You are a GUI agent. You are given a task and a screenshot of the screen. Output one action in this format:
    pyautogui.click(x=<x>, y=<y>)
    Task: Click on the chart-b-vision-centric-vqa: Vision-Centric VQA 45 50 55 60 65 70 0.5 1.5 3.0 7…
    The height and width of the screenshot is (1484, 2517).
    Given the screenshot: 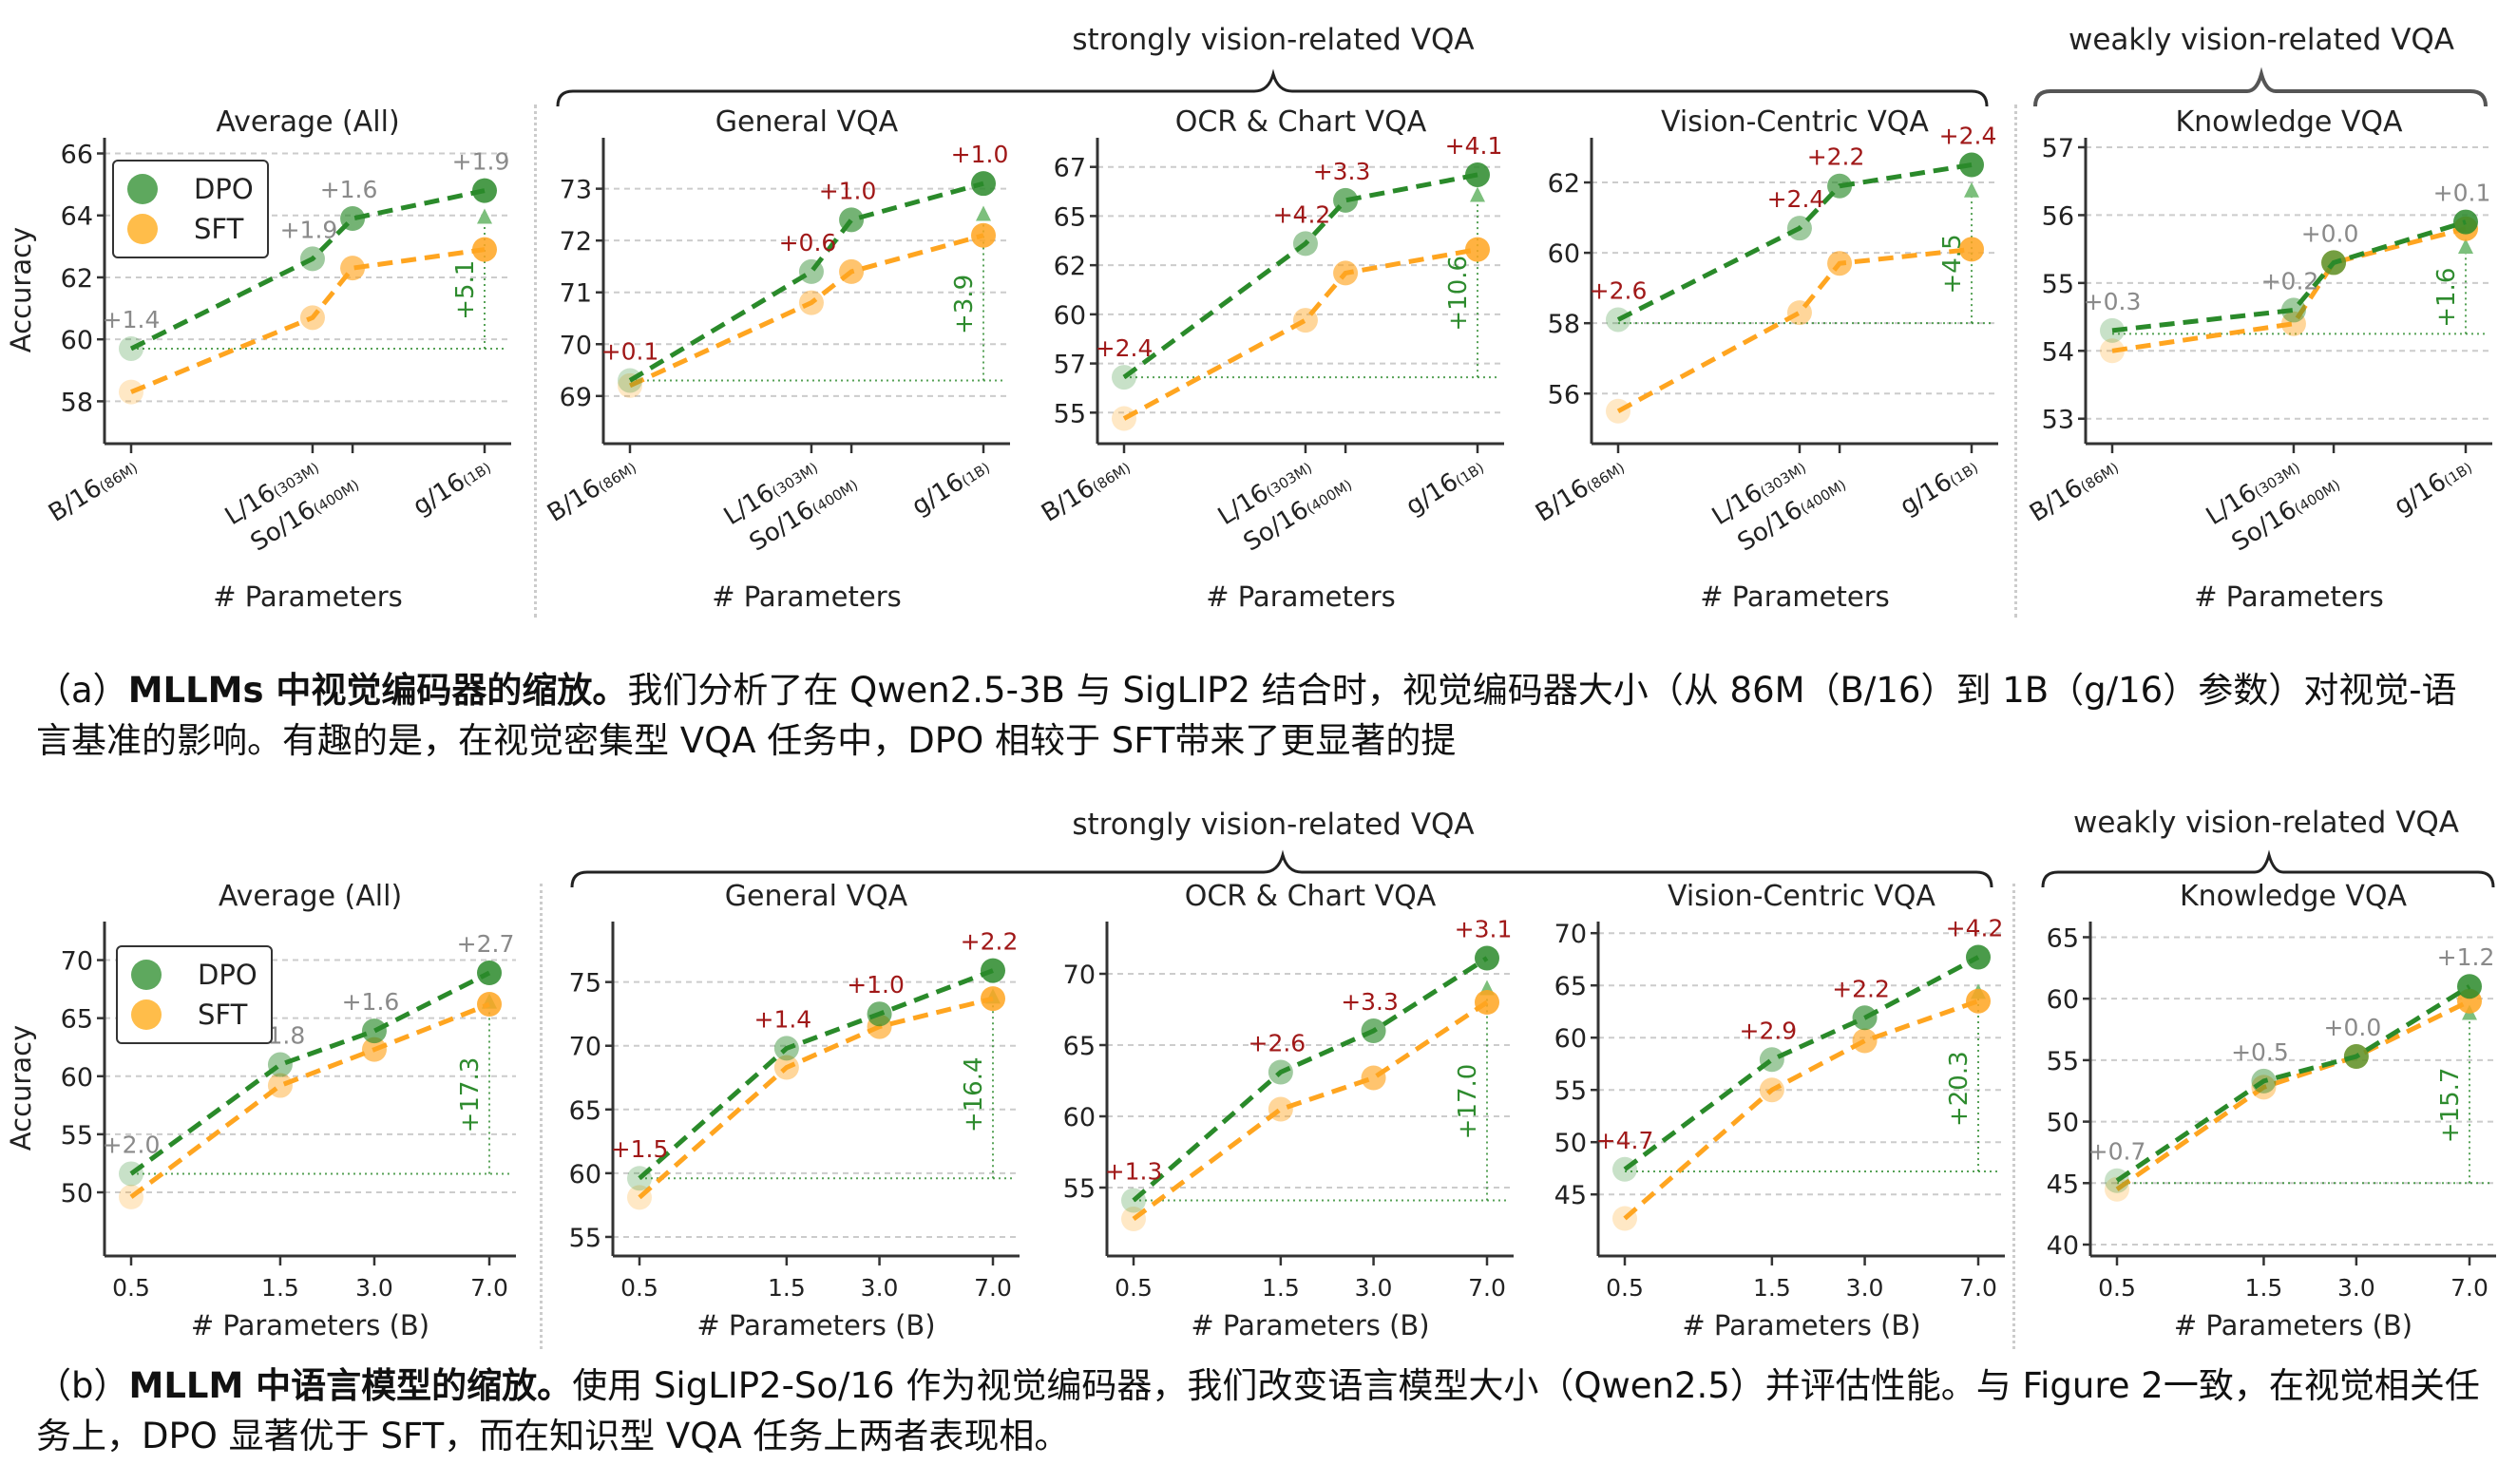 What is the action you would take?
    pyautogui.click(x=1779, y=1110)
    